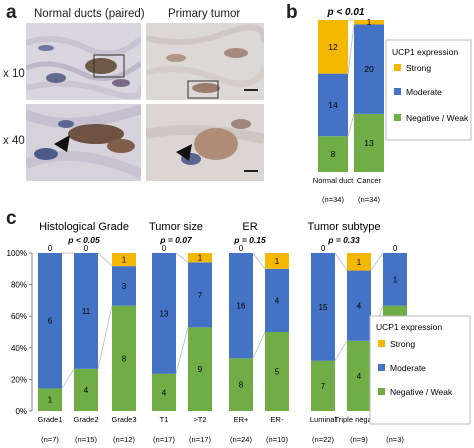  What do you see at coordinates (277, 419) in the screenshot?
I see `tick-label-c: ER-` at bounding box center [277, 419].